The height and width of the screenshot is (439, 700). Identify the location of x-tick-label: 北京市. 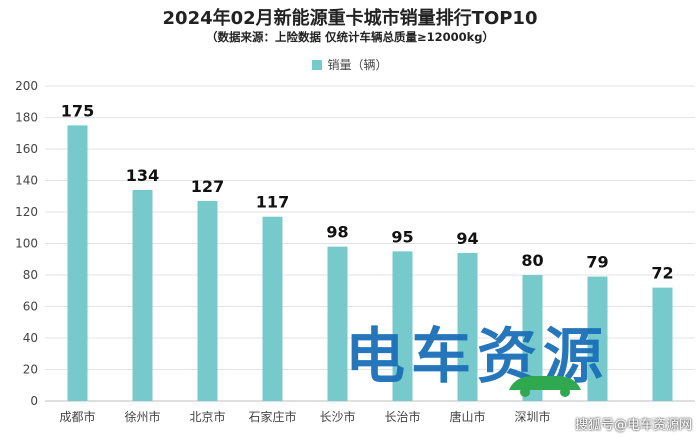
(207, 416).